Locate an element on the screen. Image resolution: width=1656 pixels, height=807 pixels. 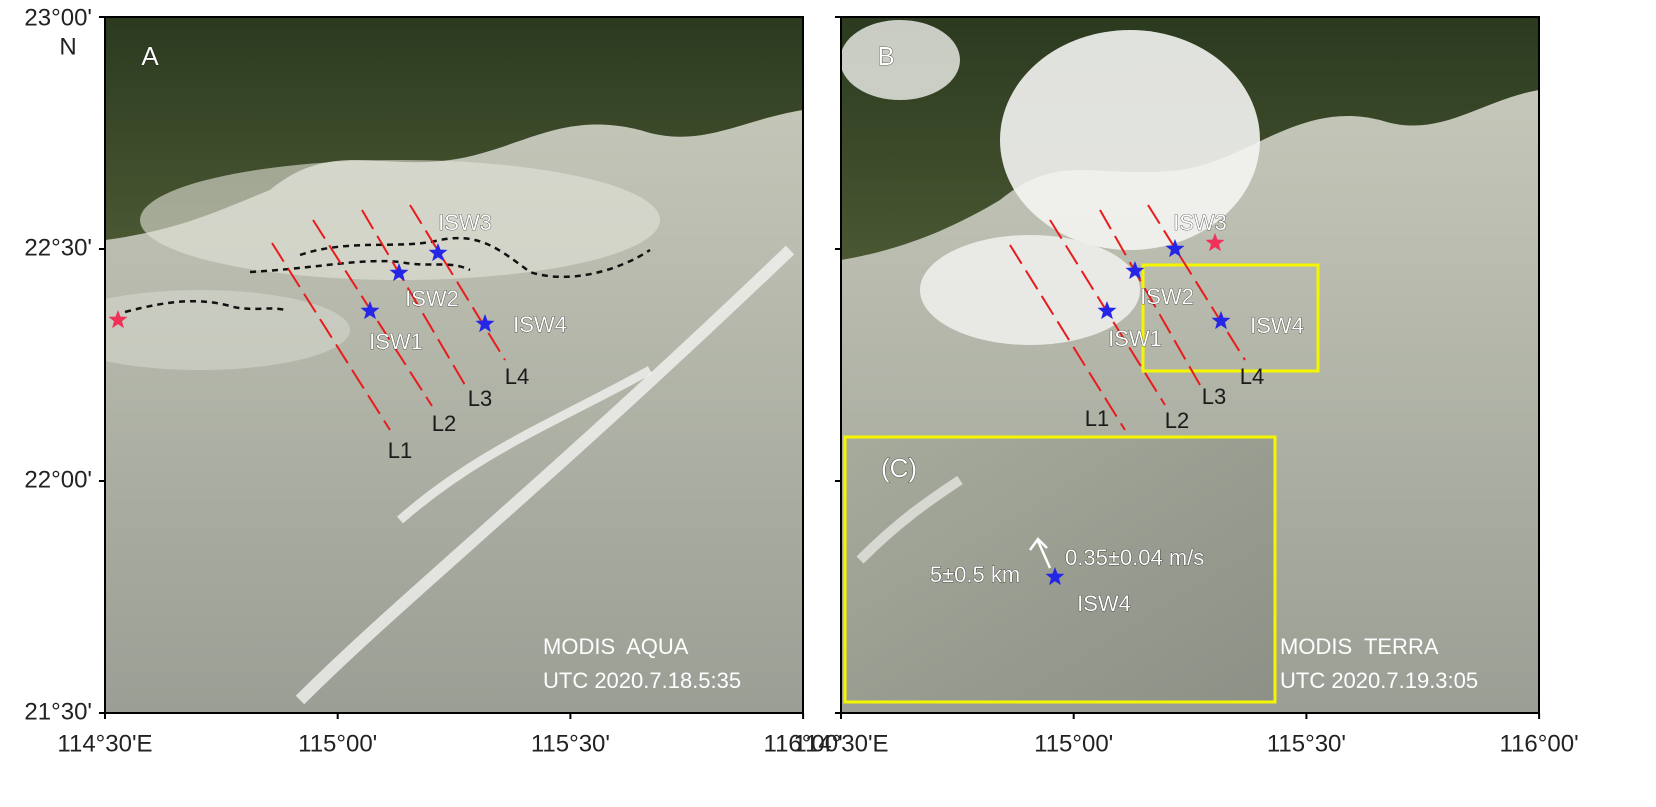
distance-label: 5±0.5 km is located at coordinates (975, 574).